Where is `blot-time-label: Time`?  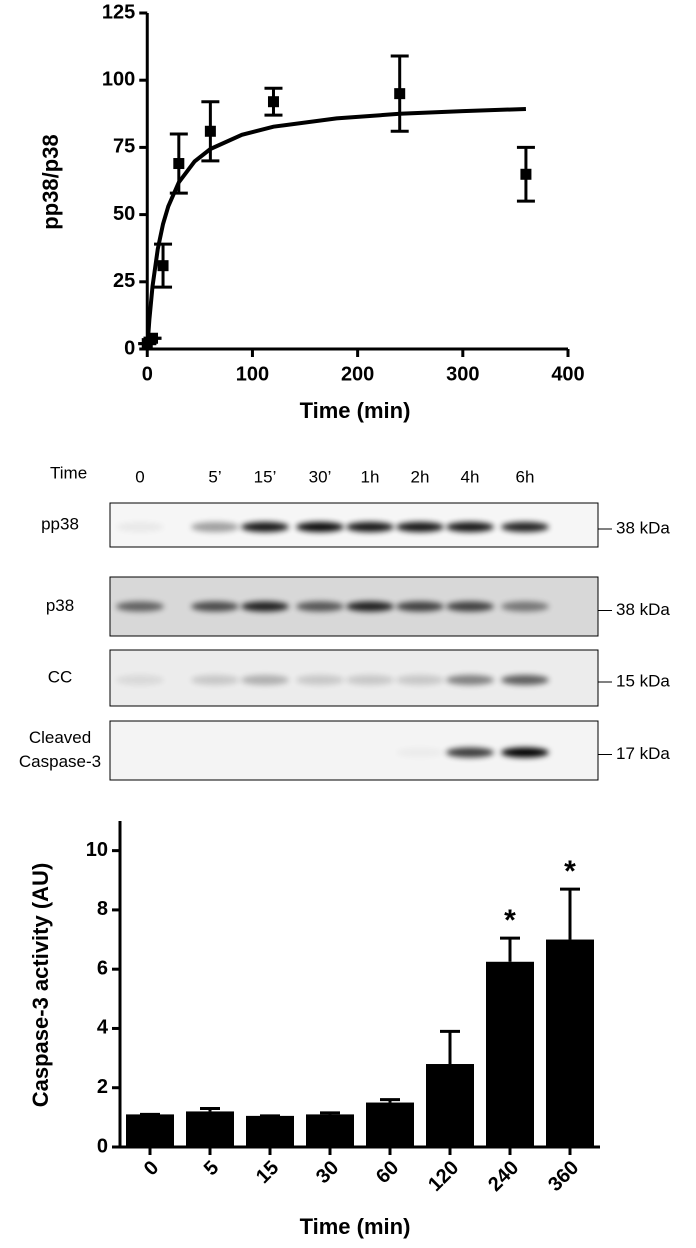
blot-time-label: Time is located at coordinates (68, 472).